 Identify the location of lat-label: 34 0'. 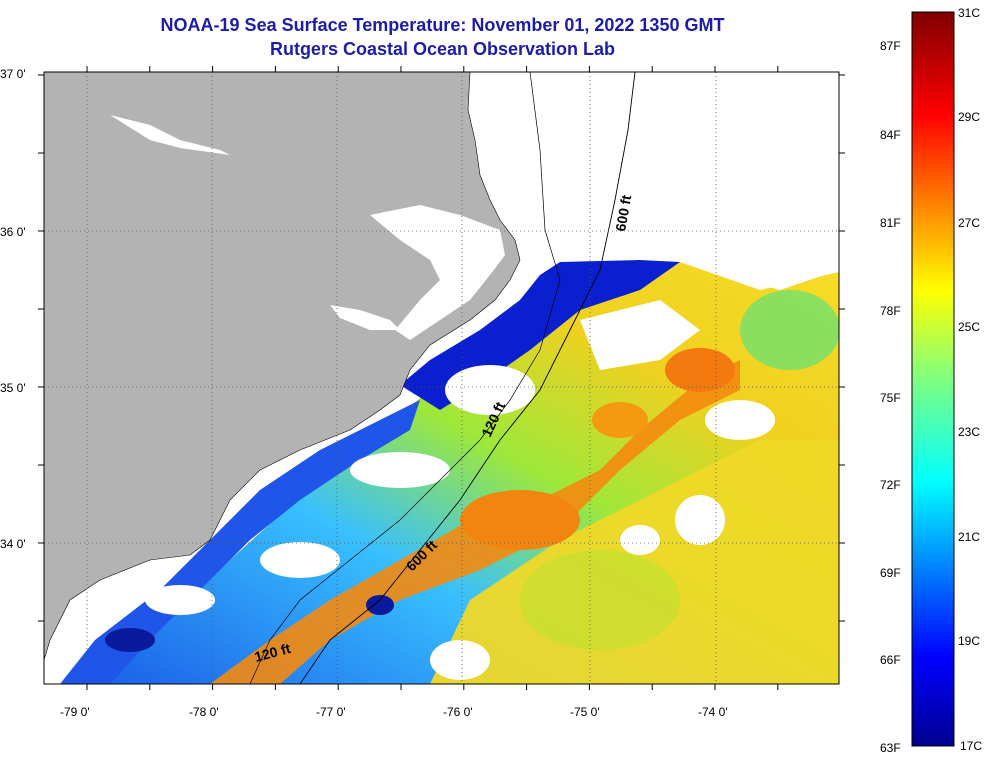
(13, 544).